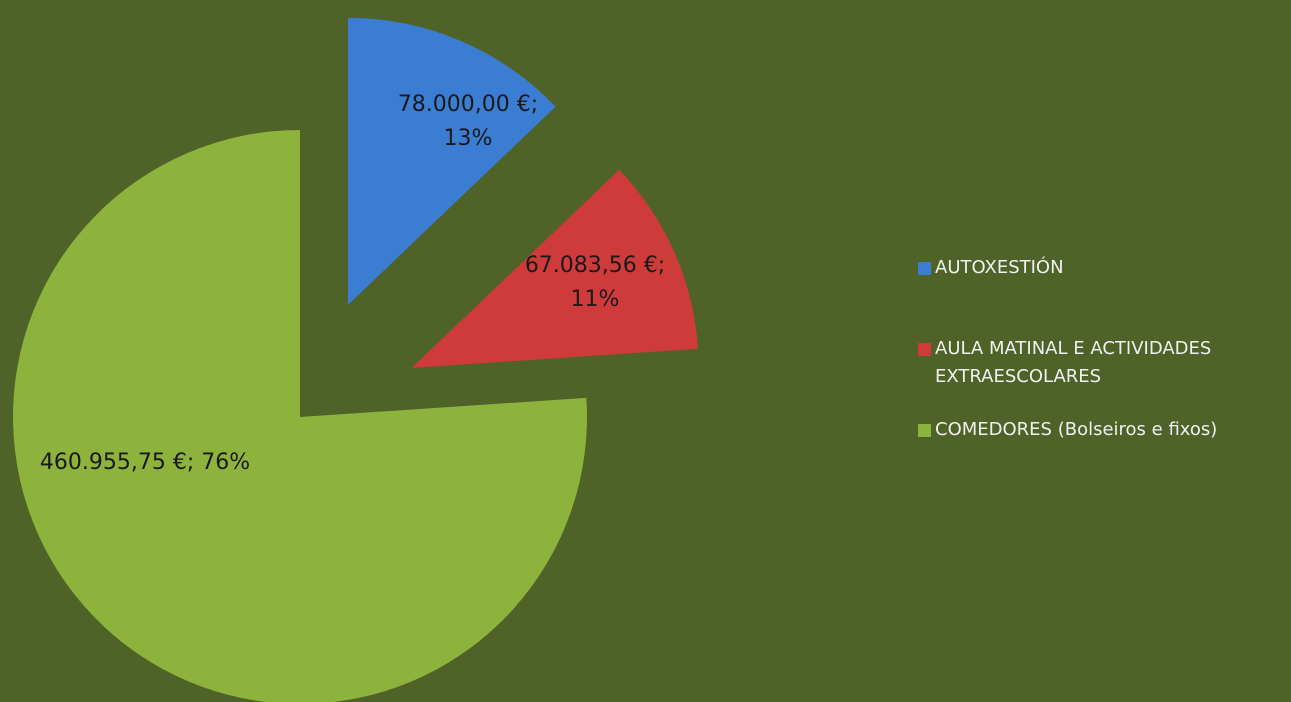 This screenshot has width=1291, height=702. What do you see at coordinates (468, 121) in the screenshot?
I see `data-label: 78.000,00 €; 13%` at bounding box center [468, 121].